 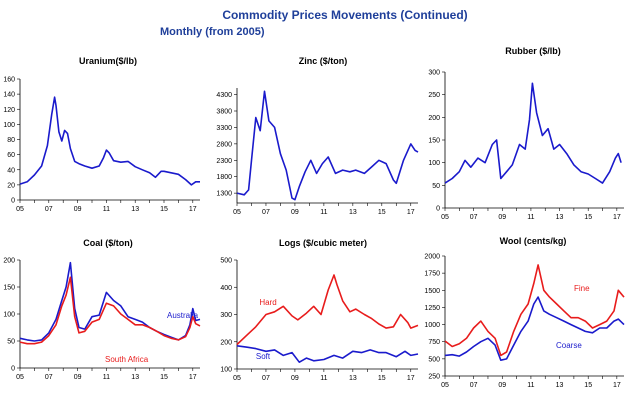 I want to click on series-label: Soft, so click(x=263, y=356).